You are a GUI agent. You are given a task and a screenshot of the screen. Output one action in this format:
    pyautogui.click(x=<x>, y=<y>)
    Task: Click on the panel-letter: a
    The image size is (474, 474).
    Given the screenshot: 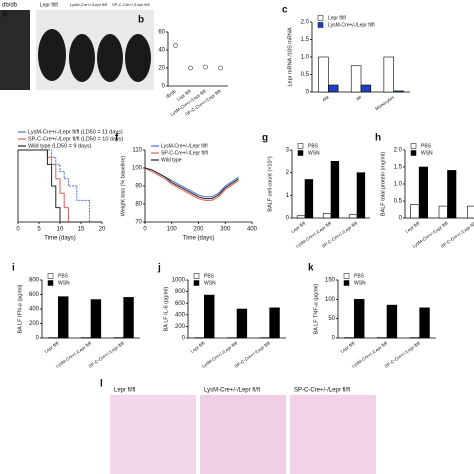 What is the action you would take?
    pyautogui.click(x=5, y=14)
    